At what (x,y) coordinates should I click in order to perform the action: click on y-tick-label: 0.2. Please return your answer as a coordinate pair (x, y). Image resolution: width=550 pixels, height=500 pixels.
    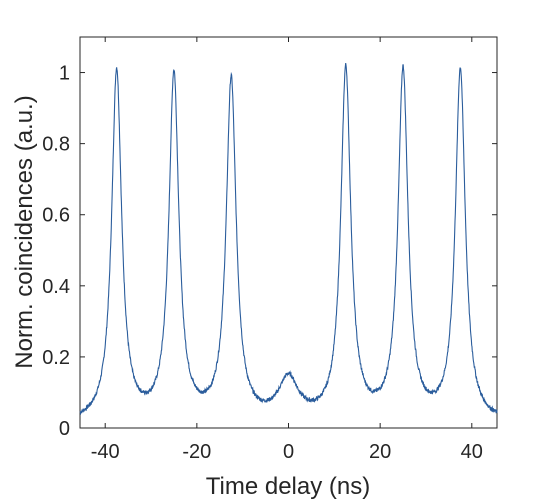
    Looking at the image, I should click on (56, 358).